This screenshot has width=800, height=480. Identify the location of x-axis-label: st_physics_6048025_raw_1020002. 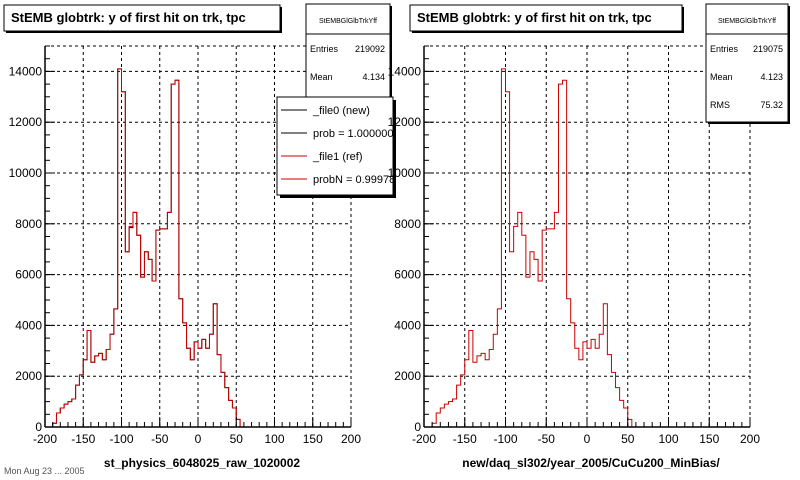
(202, 463).